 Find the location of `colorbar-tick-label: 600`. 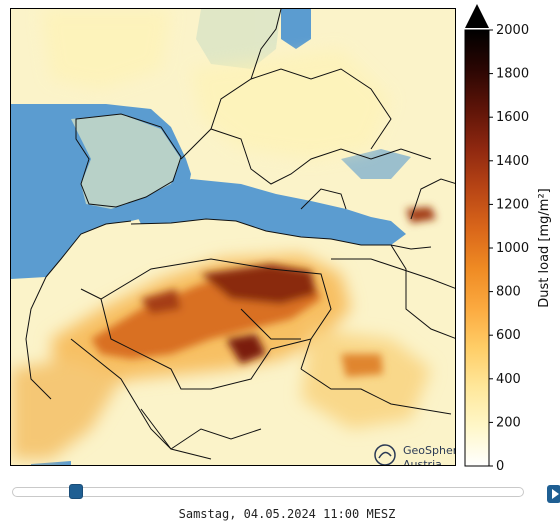

colorbar-tick-label: 600 is located at coordinates (508, 335).